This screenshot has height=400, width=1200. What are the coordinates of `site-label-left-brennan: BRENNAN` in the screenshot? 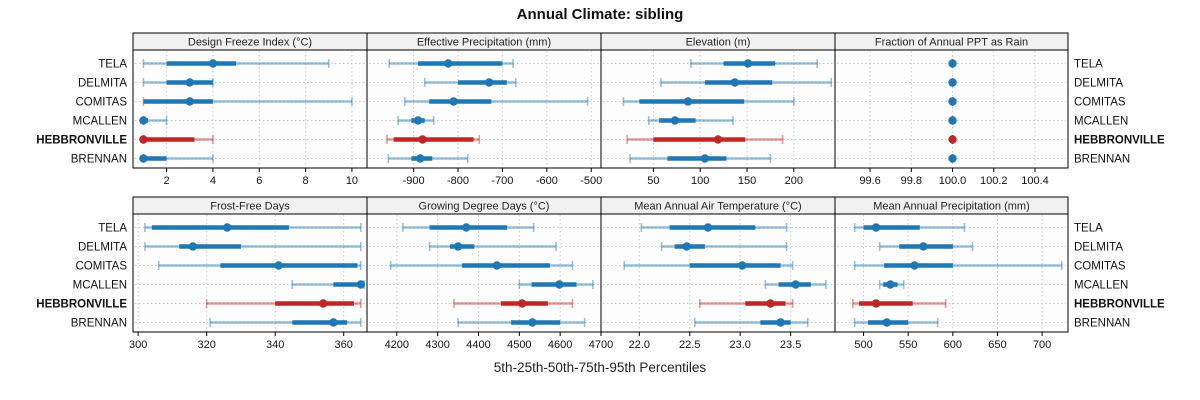 It's located at (99, 324).